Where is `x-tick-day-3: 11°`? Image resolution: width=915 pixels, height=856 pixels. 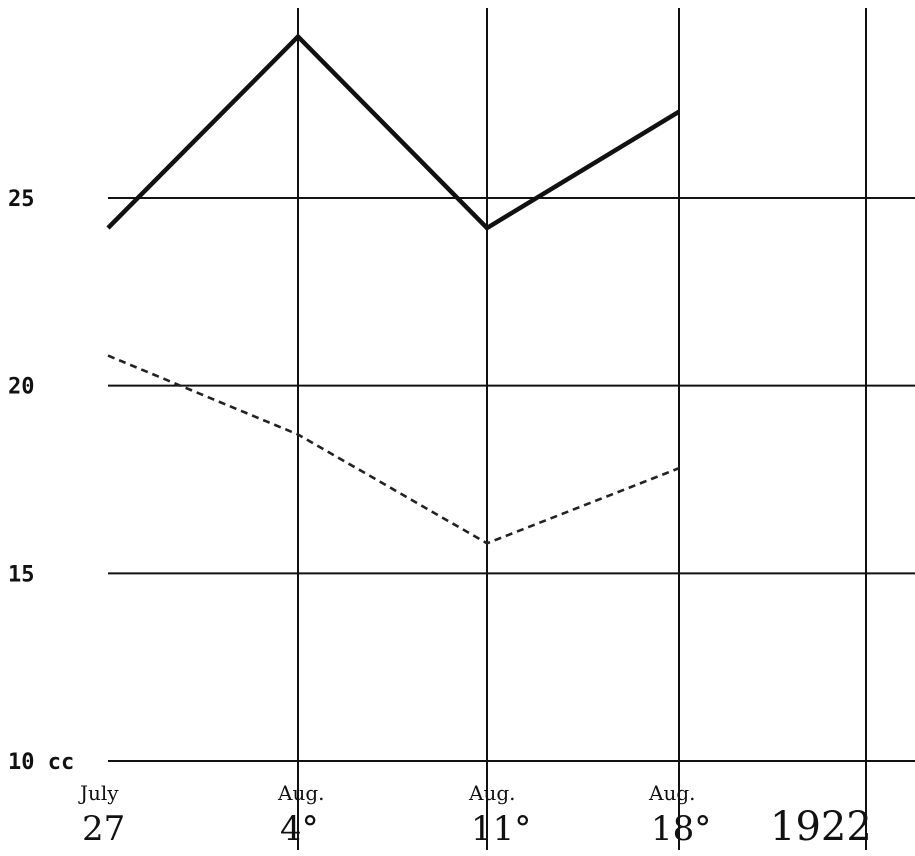 x-tick-day-3: 11° is located at coordinates (501, 829).